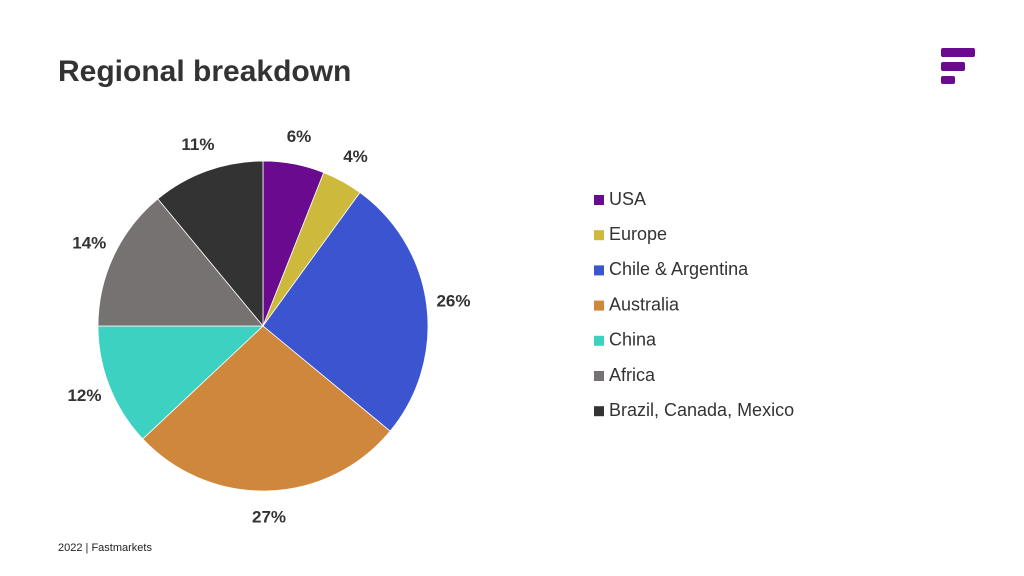  What do you see at coordinates (355, 156) in the screenshot?
I see `data-label: 4%` at bounding box center [355, 156].